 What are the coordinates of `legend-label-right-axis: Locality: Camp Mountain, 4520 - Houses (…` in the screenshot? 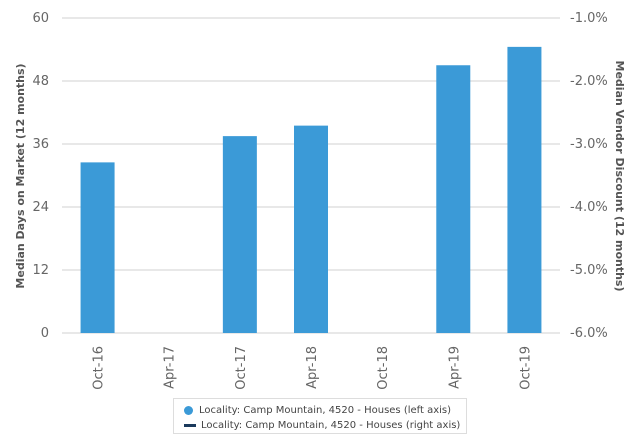 It's located at (331, 425).